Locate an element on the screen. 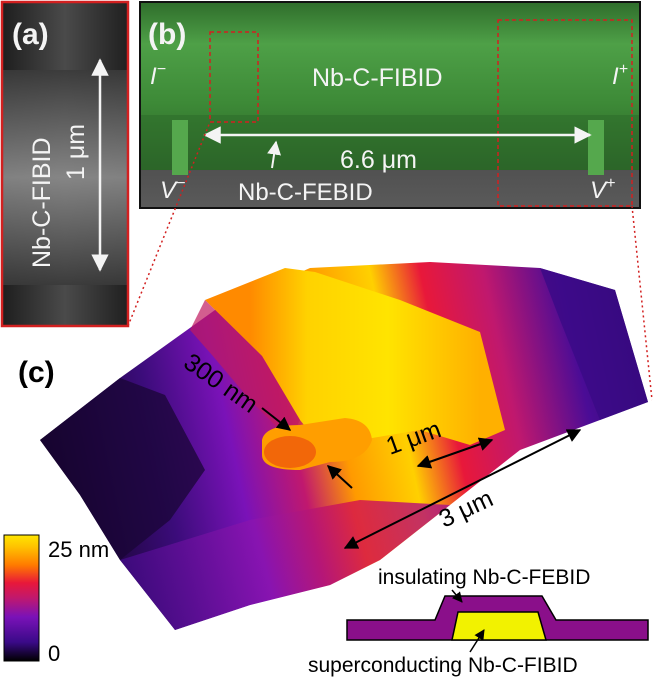 Image resolution: width=656 pixels, height=679 pixels. panel-b-v-plus-base: V is located at coordinates (599, 190).